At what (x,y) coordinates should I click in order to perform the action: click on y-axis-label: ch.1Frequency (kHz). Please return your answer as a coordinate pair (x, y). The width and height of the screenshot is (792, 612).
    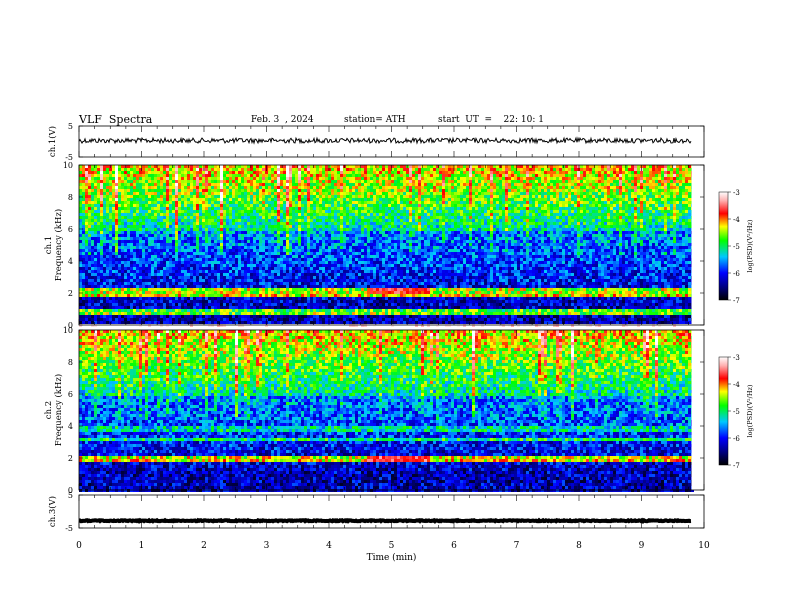
    Looking at the image, I should click on (54, 245).